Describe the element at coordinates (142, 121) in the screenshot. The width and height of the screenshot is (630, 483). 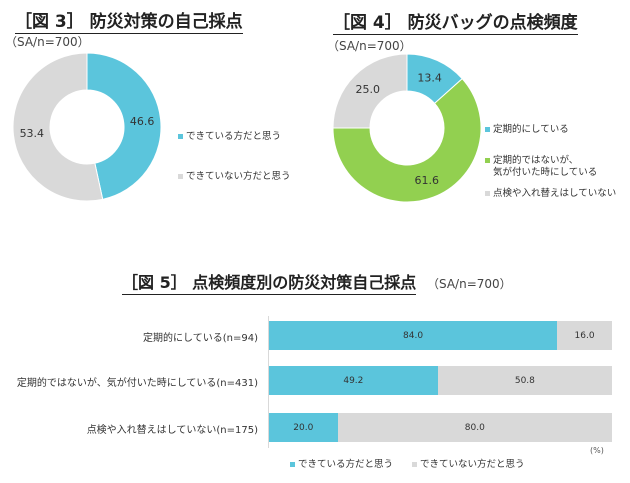
I see `slice-label: 46.6` at that location.